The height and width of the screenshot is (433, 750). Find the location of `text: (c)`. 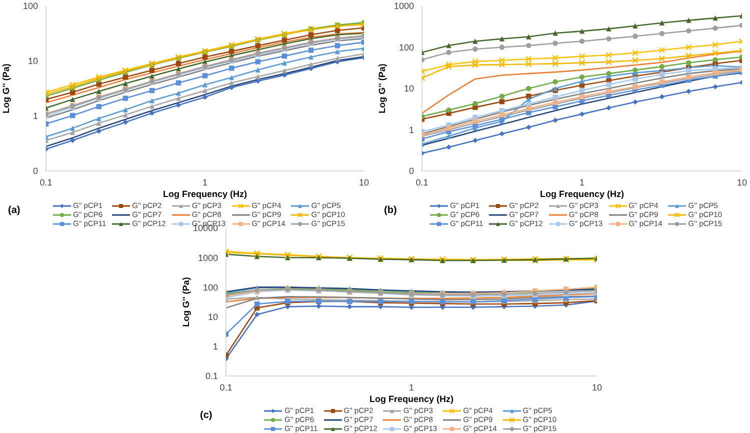

text: (c) is located at coordinates (206, 415).